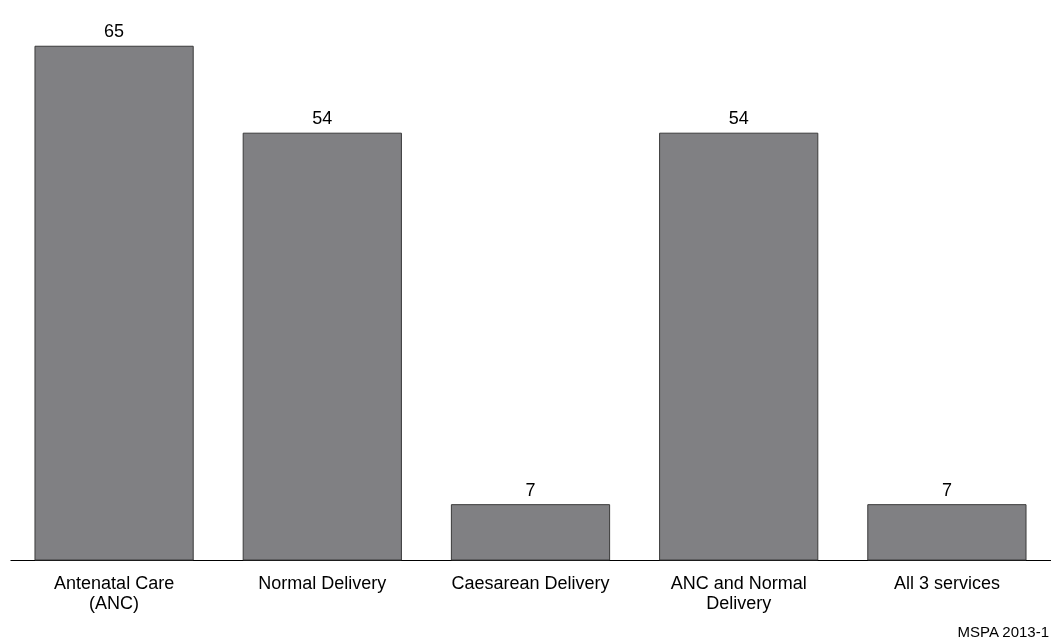  What do you see at coordinates (114, 592) in the screenshot?
I see `x-tick-label: Antenatal Care (ANC)` at bounding box center [114, 592].